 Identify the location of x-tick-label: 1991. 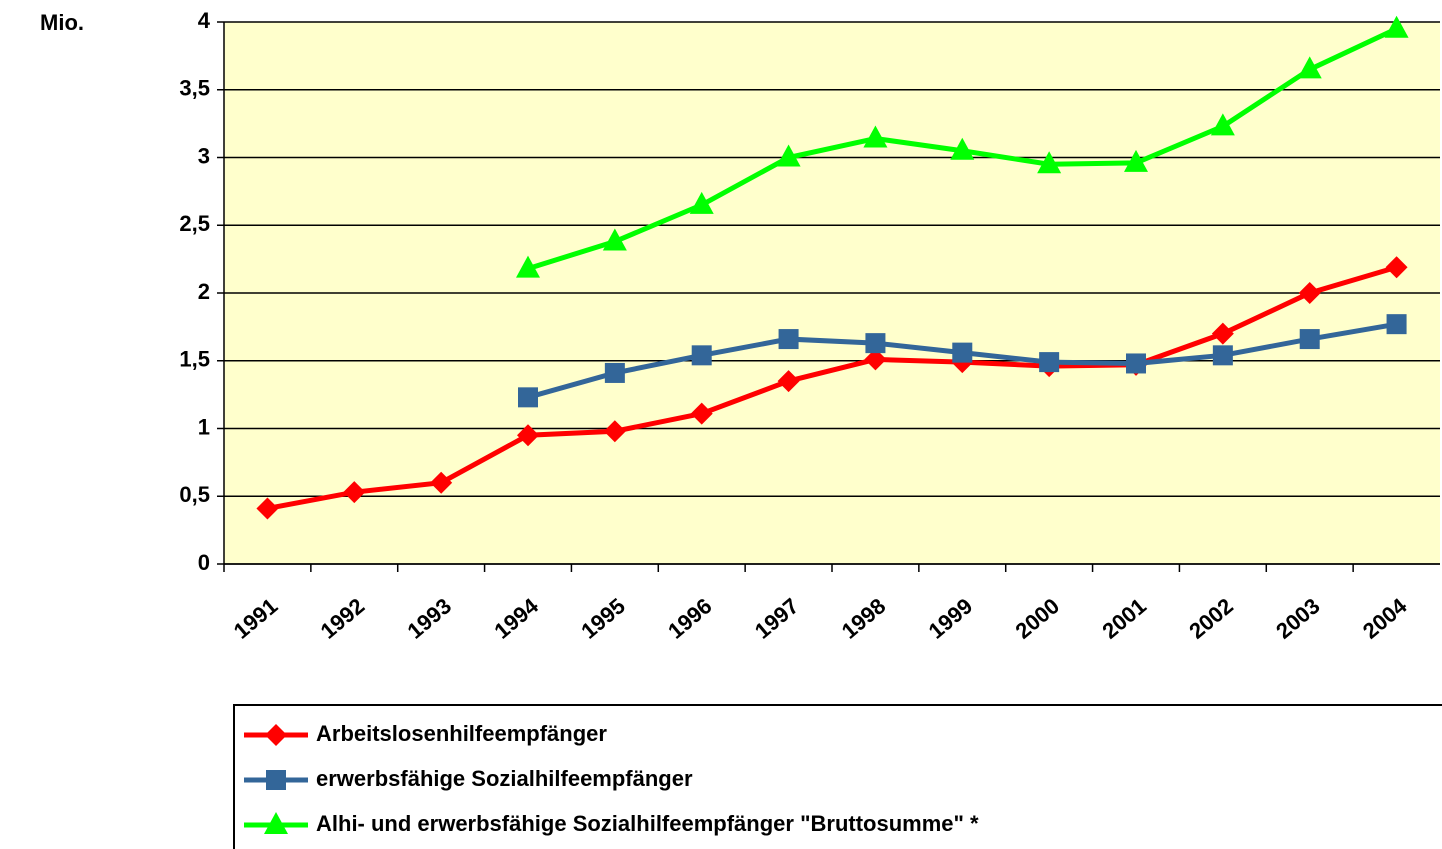
(256, 618).